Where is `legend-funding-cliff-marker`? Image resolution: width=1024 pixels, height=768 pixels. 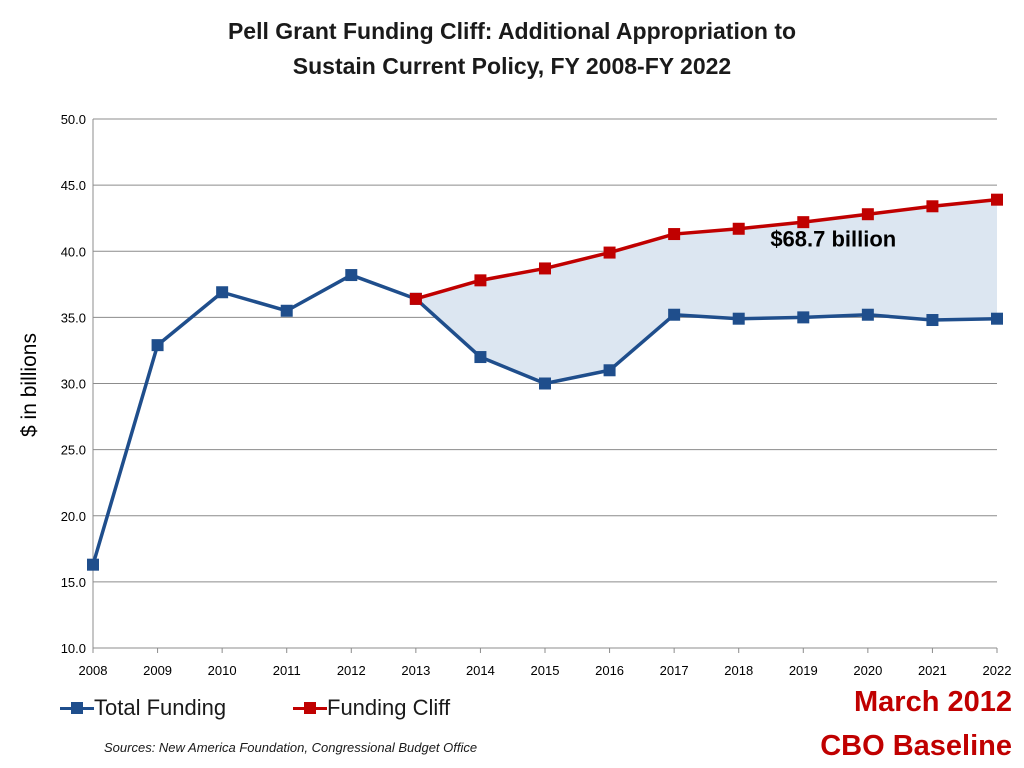
legend-funding-cliff-marker is located at coordinates (310, 708).